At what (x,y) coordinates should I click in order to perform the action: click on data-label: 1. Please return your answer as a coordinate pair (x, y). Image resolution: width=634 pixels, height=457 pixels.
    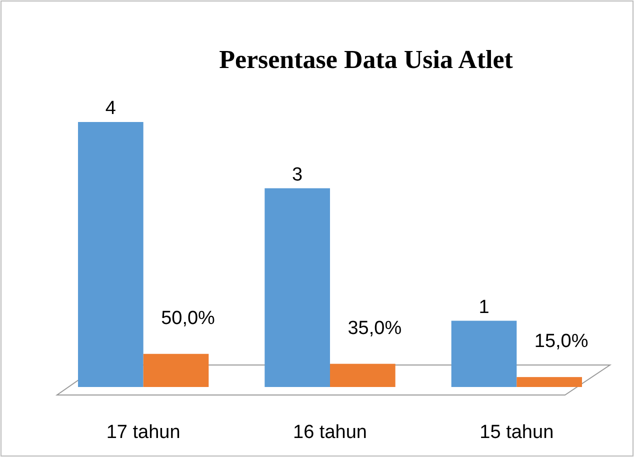
    Looking at the image, I should click on (484, 307).